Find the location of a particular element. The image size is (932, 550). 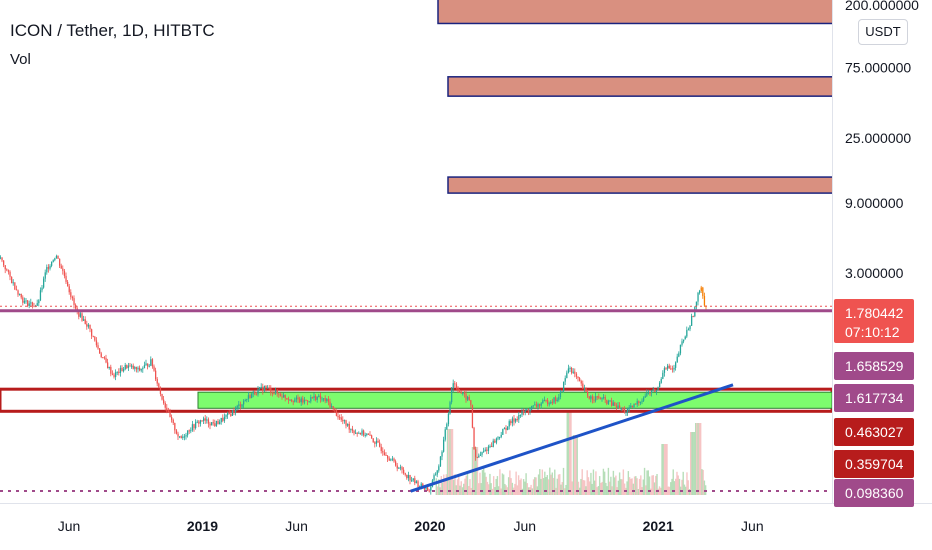

price-axis-label: 9.000000 is located at coordinates (874, 203).